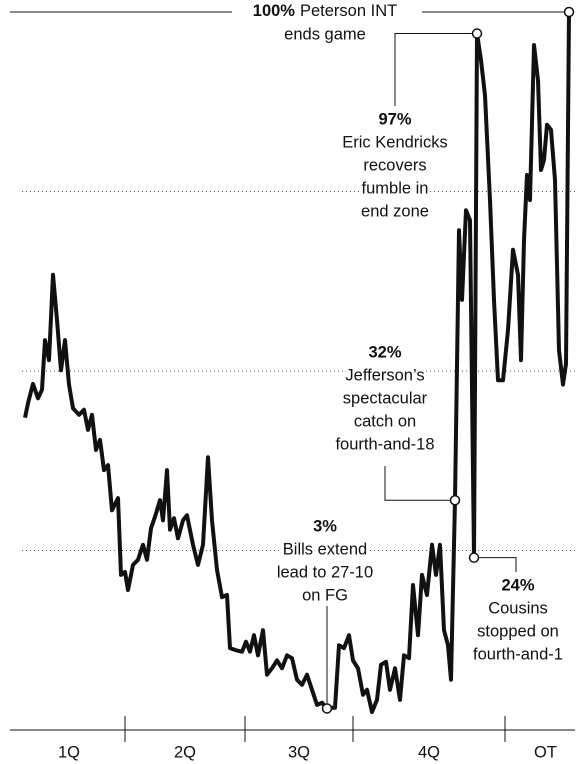 The height and width of the screenshot is (764, 586). I want to click on annotation-line: fourth-and-18, so click(384, 444).